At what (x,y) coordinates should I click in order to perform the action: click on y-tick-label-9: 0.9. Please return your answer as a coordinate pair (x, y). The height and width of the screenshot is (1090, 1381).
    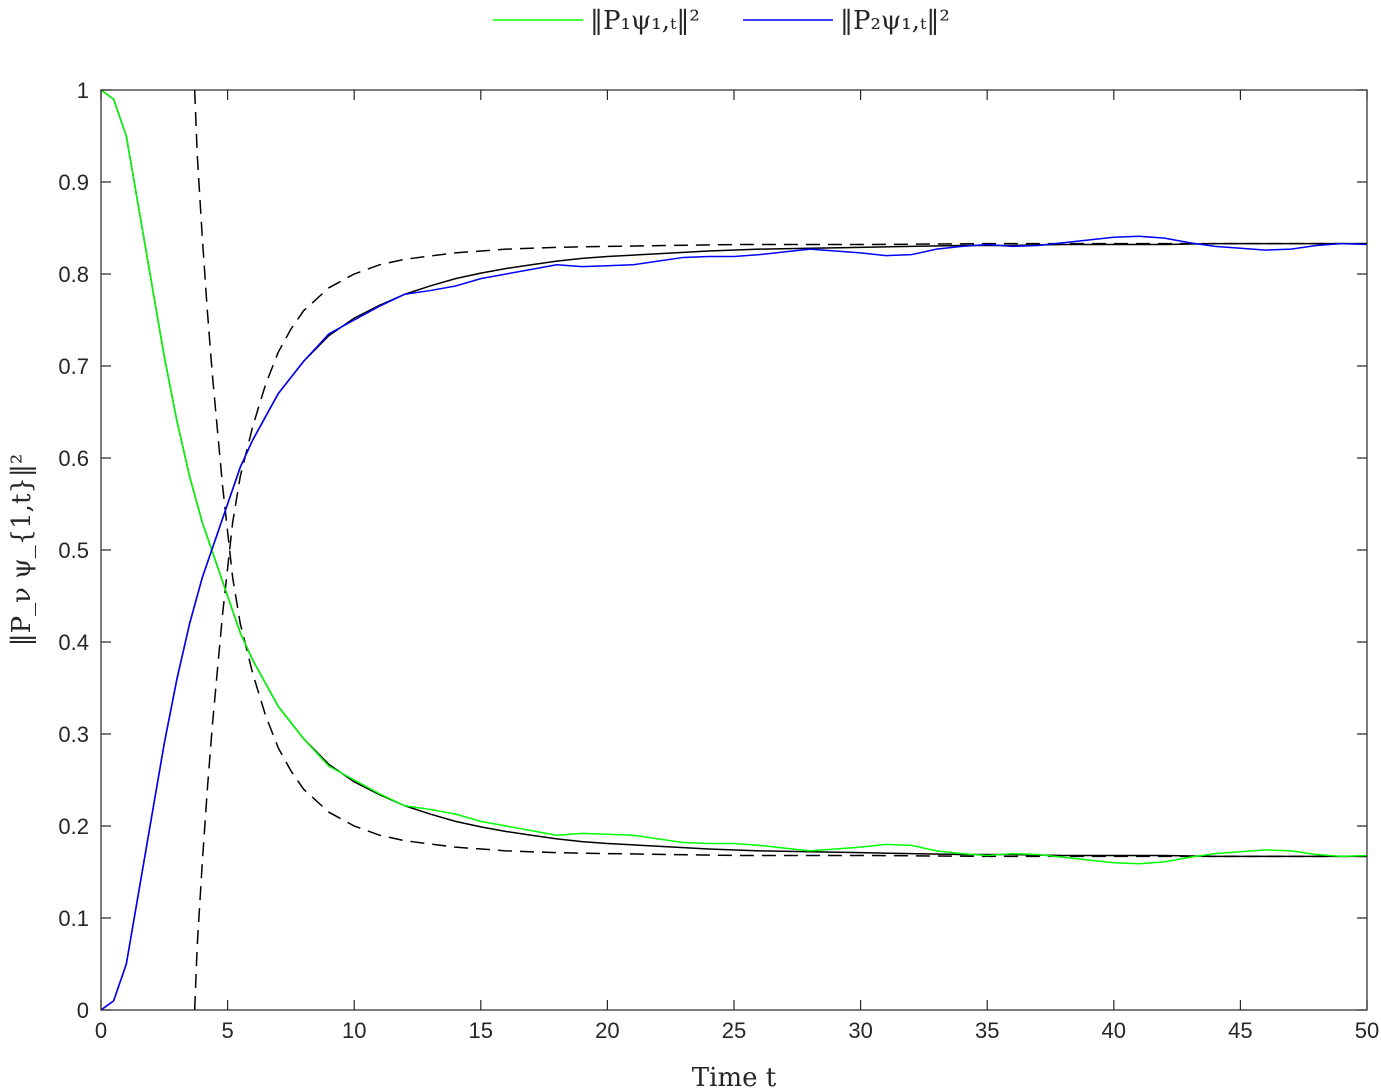
    Looking at the image, I should click on (73, 182).